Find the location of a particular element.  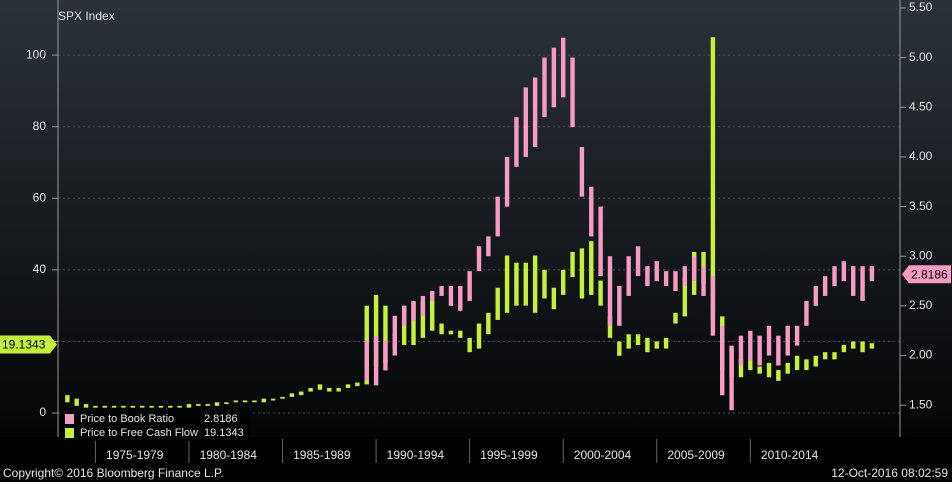

y-tick-label: 80 is located at coordinates (40, 126).